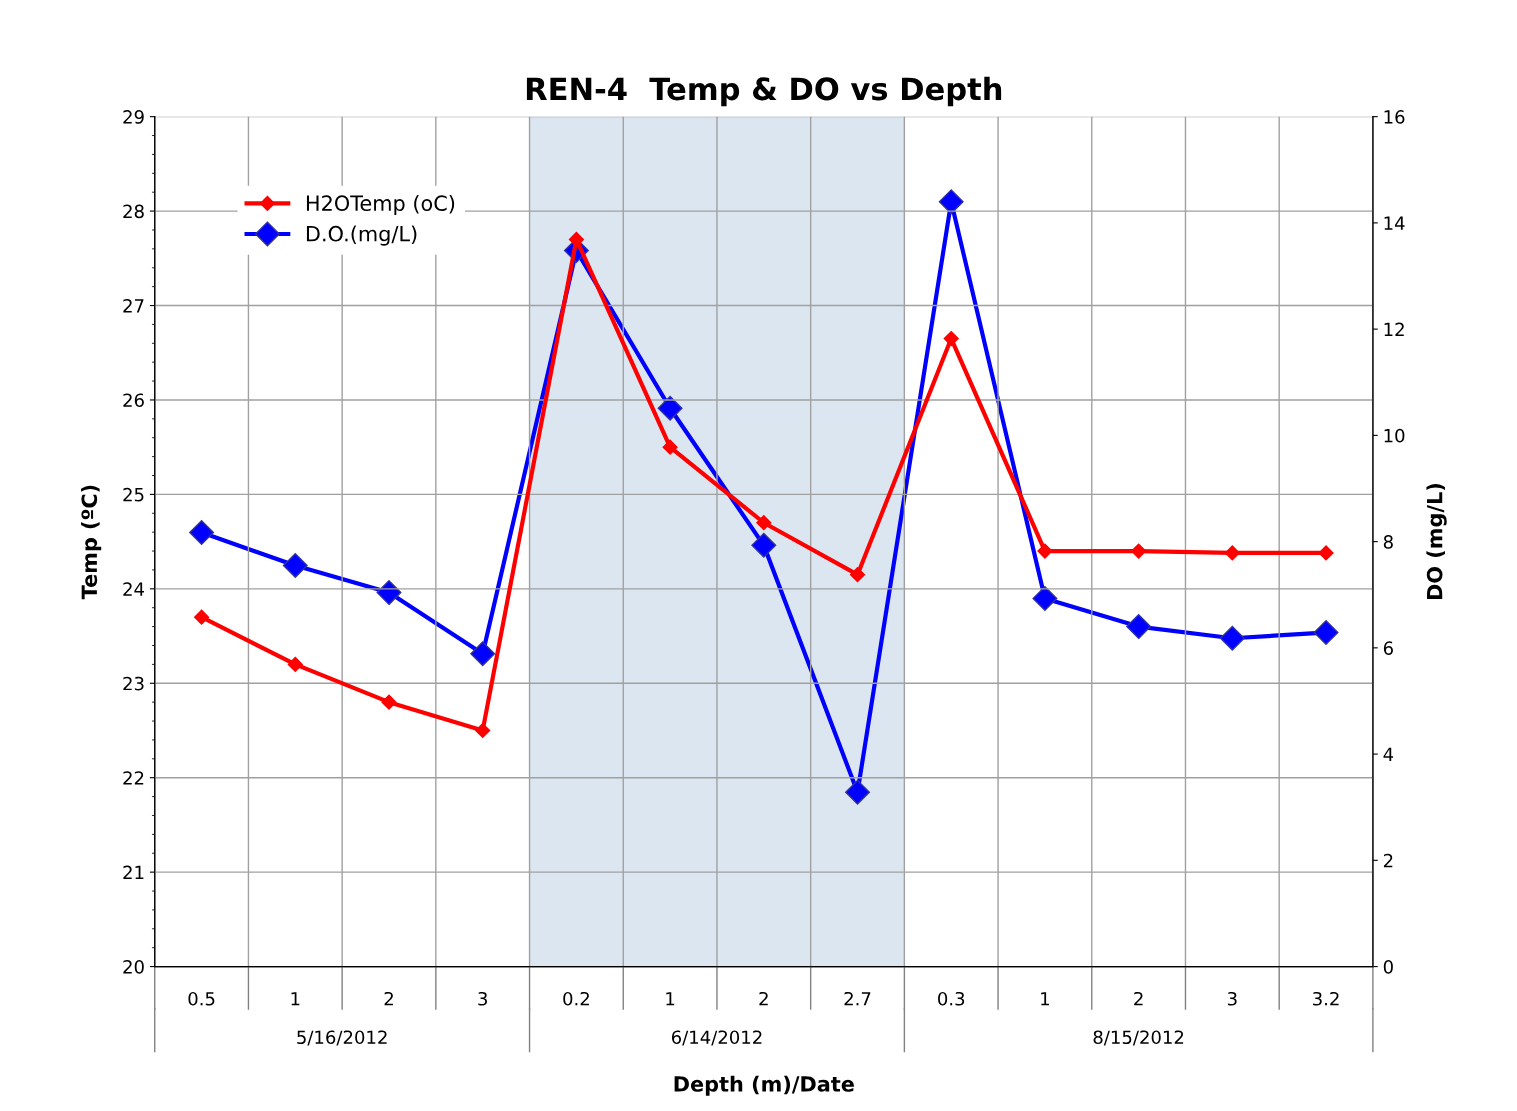  I want to click on legend-label: H2OTemp (oC), so click(380, 205).